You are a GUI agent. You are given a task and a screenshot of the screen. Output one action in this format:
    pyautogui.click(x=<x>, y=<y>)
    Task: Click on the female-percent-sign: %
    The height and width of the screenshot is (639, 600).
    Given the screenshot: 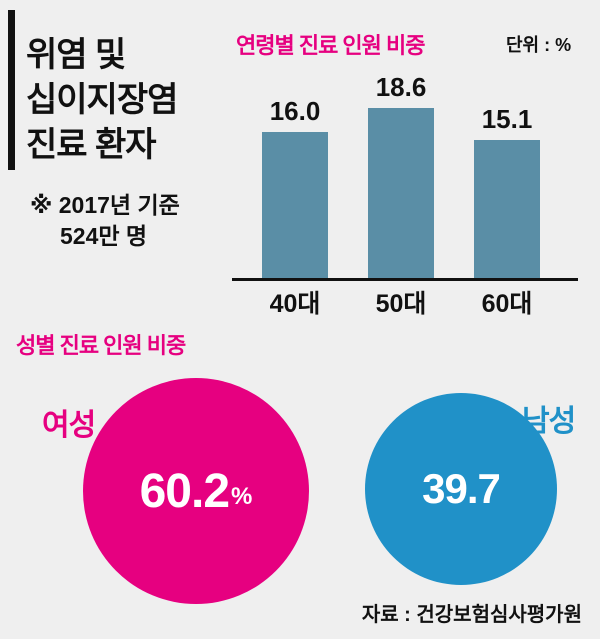 What is the action you would take?
    pyautogui.click(x=242, y=496)
    